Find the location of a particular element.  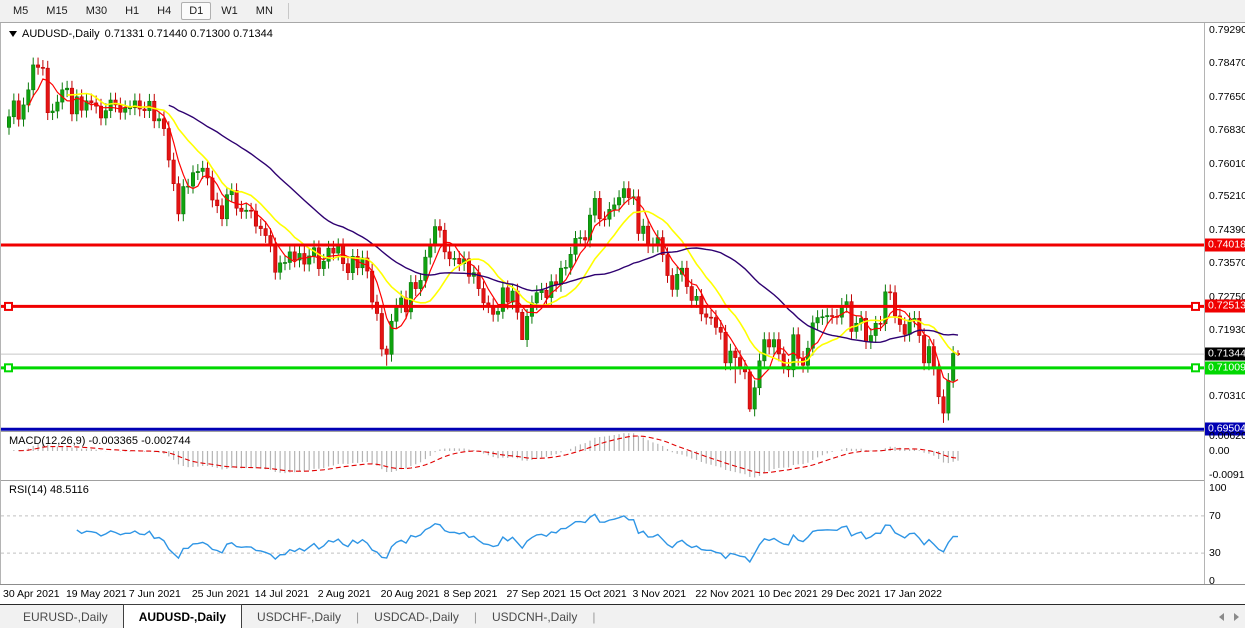

rsi-indicator-label: RSI(14) 48.5116 is located at coordinates (49, 490).